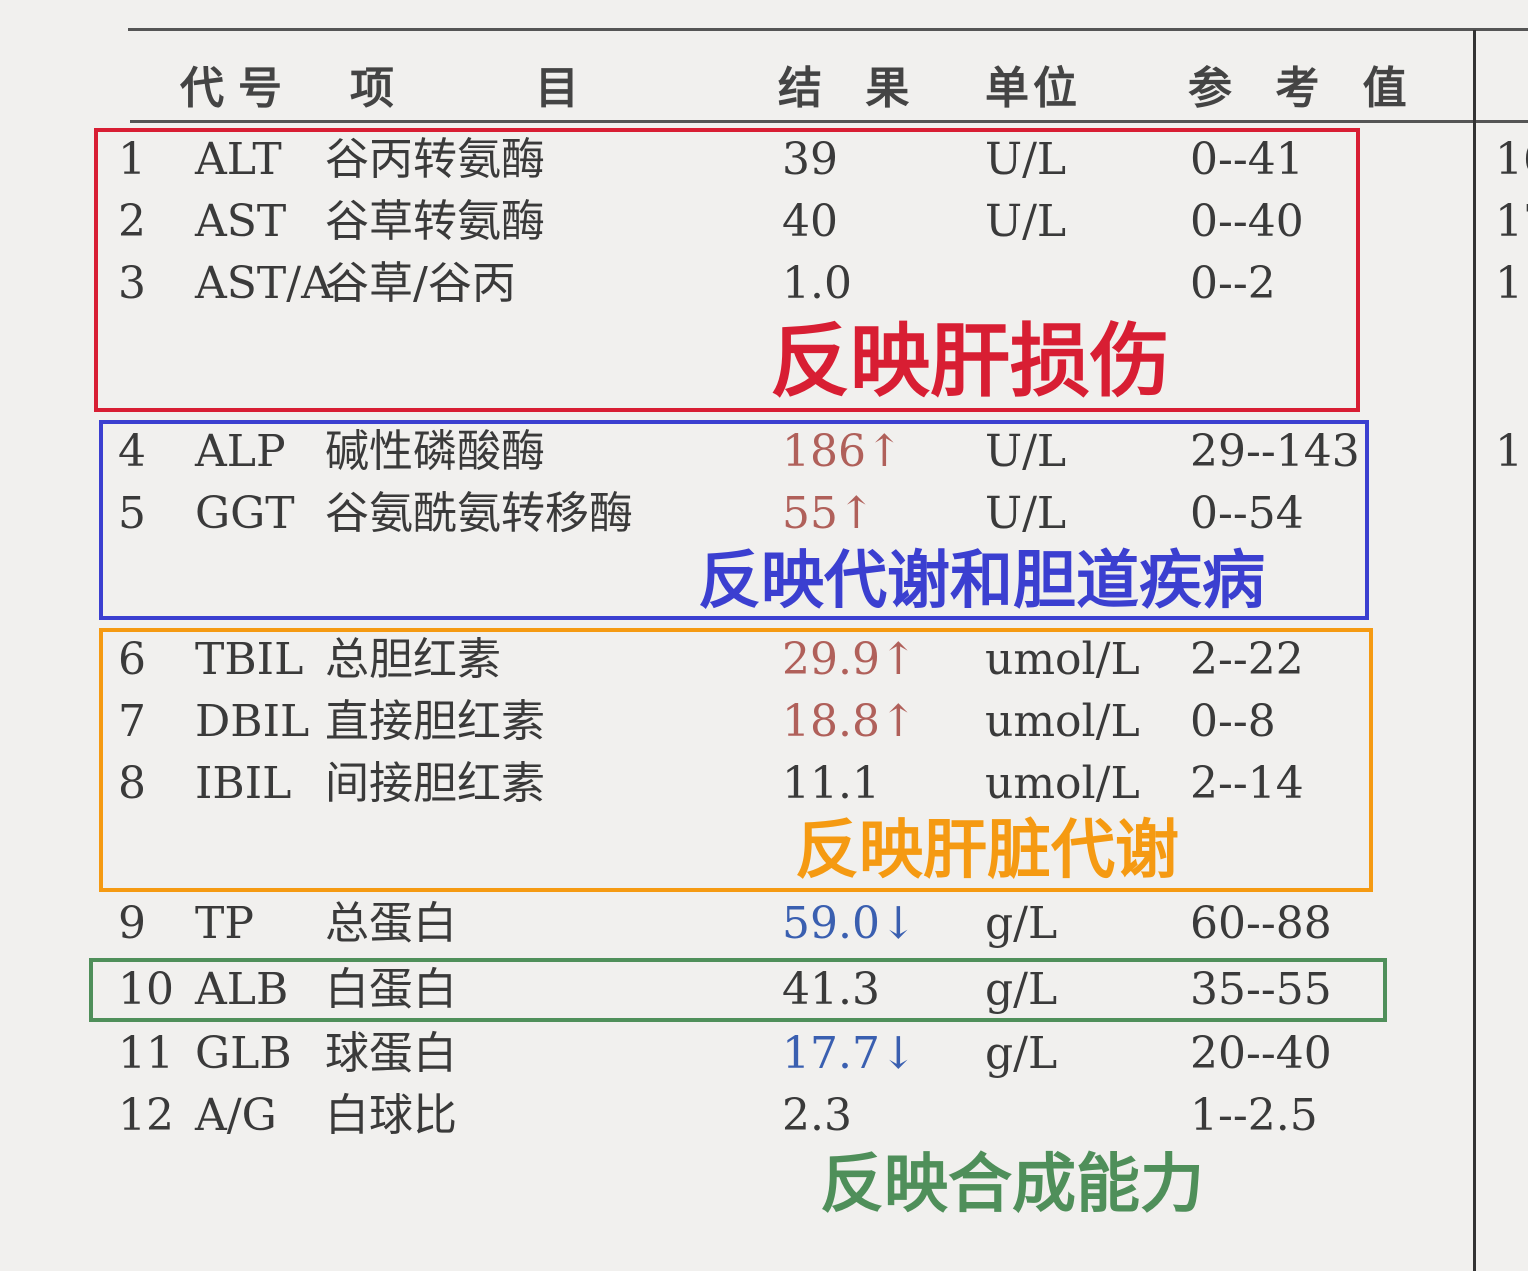 Image resolution: width=1528 pixels, height=1271 pixels. What do you see at coordinates (132, 783) in the screenshot?
I see `row-number: 8` at bounding box center [132, 783].